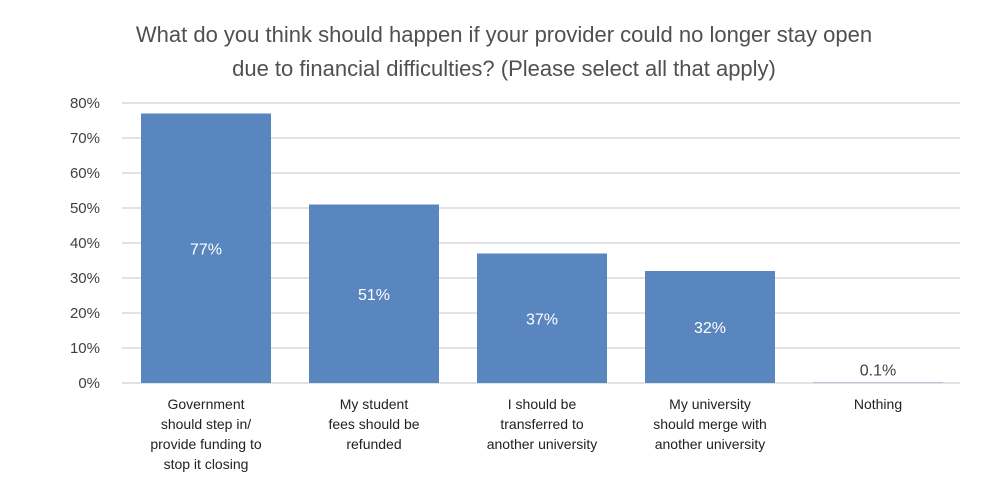 Image resolution: width=1008 pixels, height=480 pixels. Describe the element at coordinates (85, 348) in the screenshot. I see `y-tick-label: 10%` at that location.